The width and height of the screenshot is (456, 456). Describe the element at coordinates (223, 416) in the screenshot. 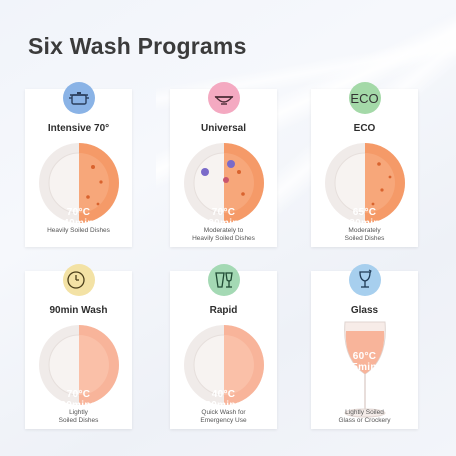

I see `description: Quick Wash for Emergency Use` at that location.